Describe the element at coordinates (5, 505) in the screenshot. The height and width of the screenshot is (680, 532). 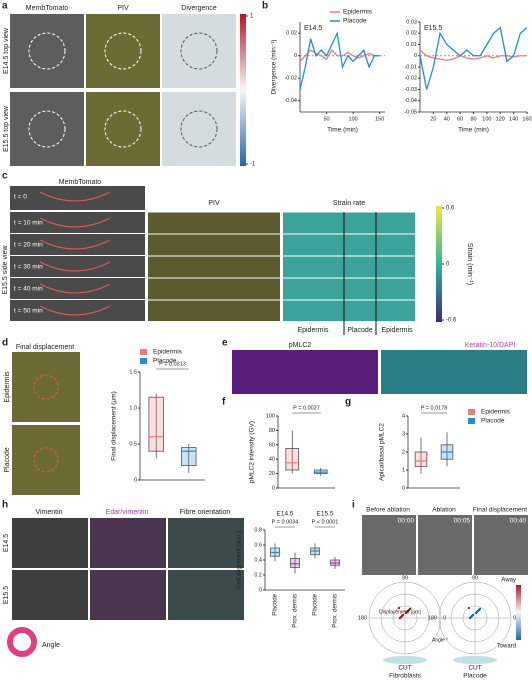
I see `panel-letter: h` at that location.